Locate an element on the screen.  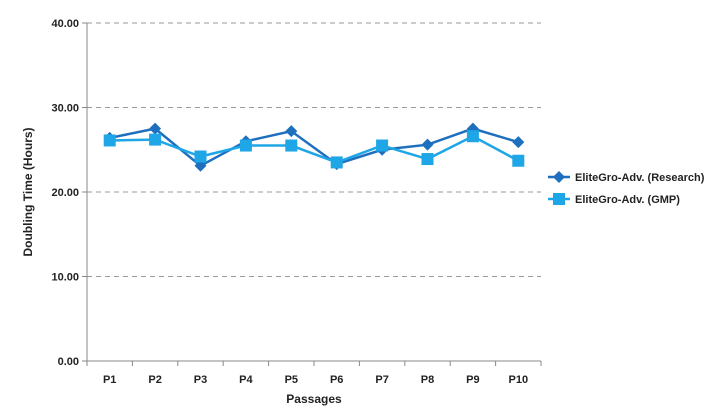
y-tick-label: 10.00 is located at coordinates (65, 278).